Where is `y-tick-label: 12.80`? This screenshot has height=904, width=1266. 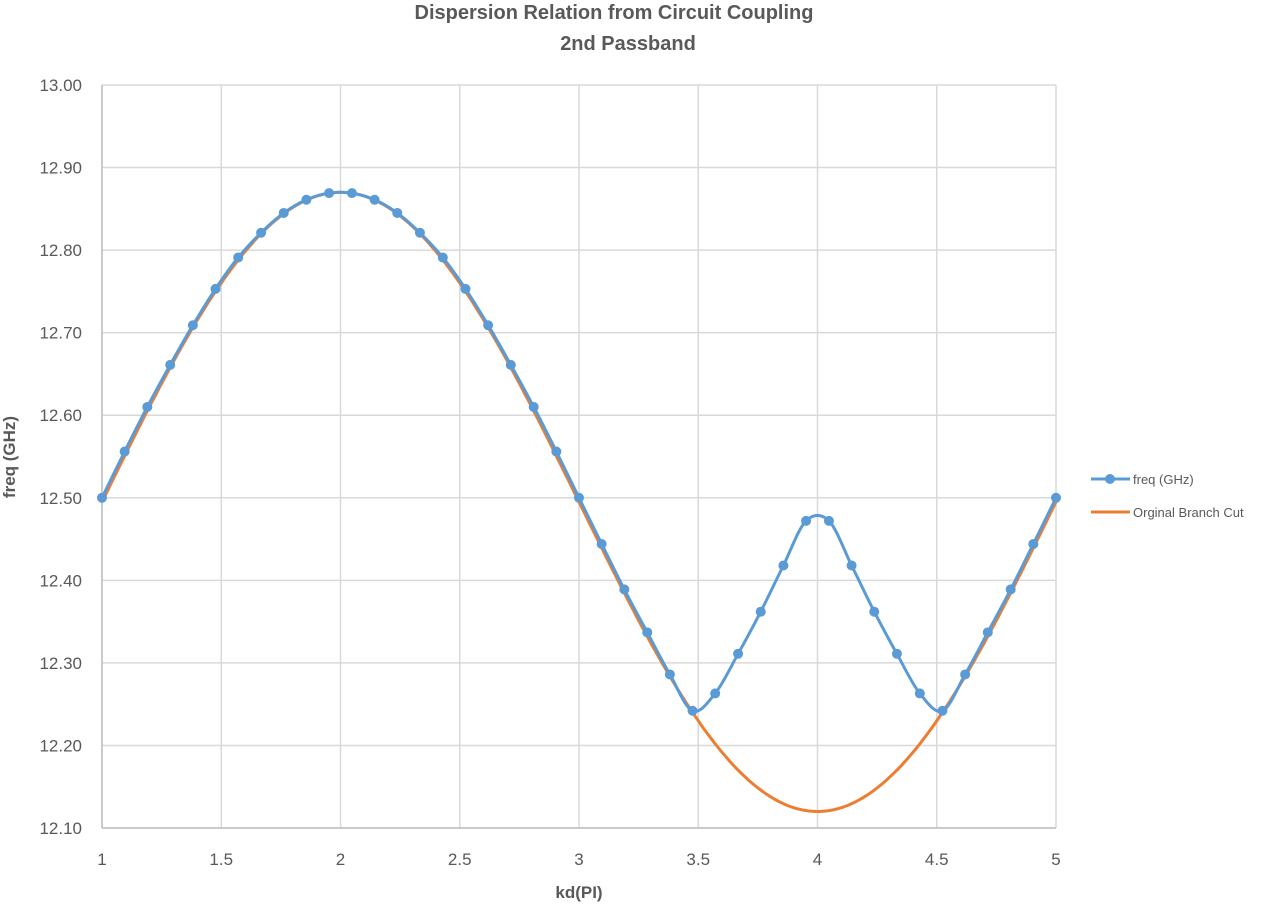 y-tick-label: 12.80 is located at coordinates (60, 250).